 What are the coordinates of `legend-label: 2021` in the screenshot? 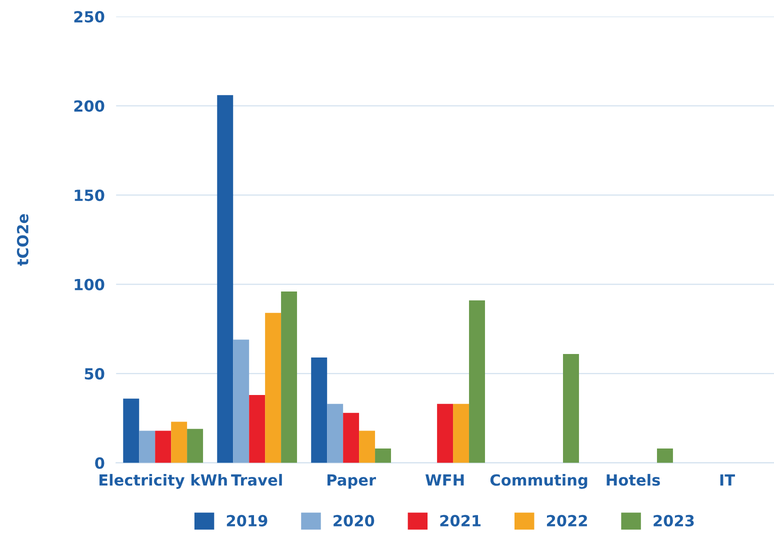 It's located at (460, 520).